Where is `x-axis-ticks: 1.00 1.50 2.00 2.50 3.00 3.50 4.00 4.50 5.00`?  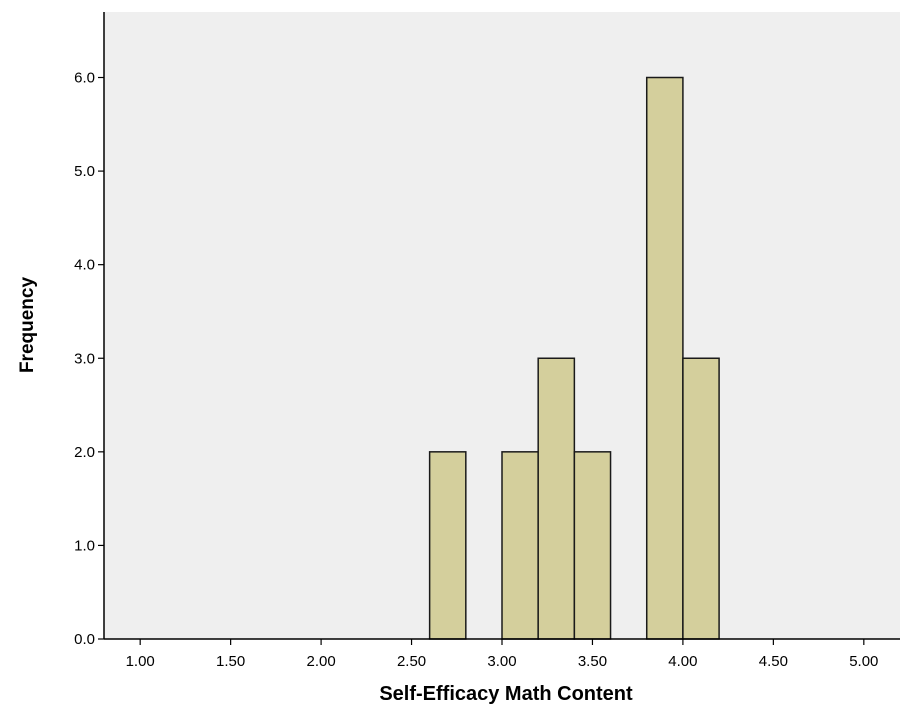
x-axis-ticks: 1.00 1.50 2.00 2.50 3.00 3.50 4.00 4.50 5.00 is located at coordinates (502, 654).